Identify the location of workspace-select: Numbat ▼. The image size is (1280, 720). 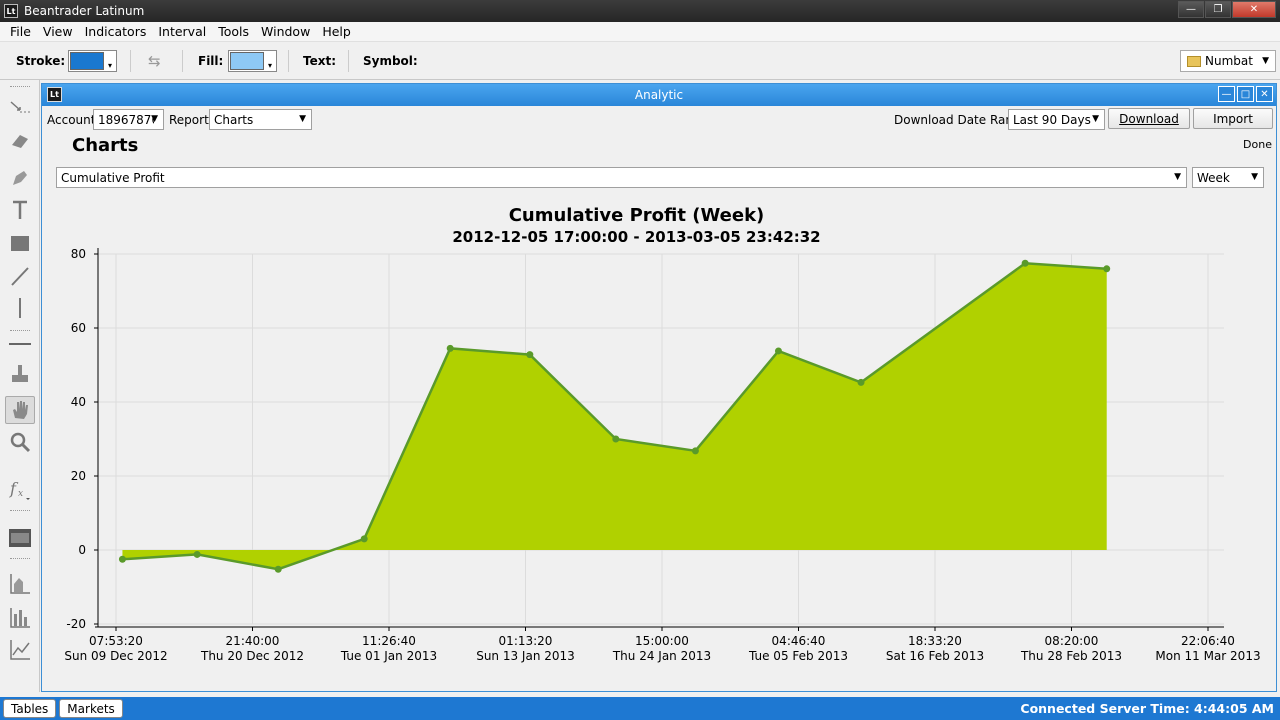
(1228, 61).